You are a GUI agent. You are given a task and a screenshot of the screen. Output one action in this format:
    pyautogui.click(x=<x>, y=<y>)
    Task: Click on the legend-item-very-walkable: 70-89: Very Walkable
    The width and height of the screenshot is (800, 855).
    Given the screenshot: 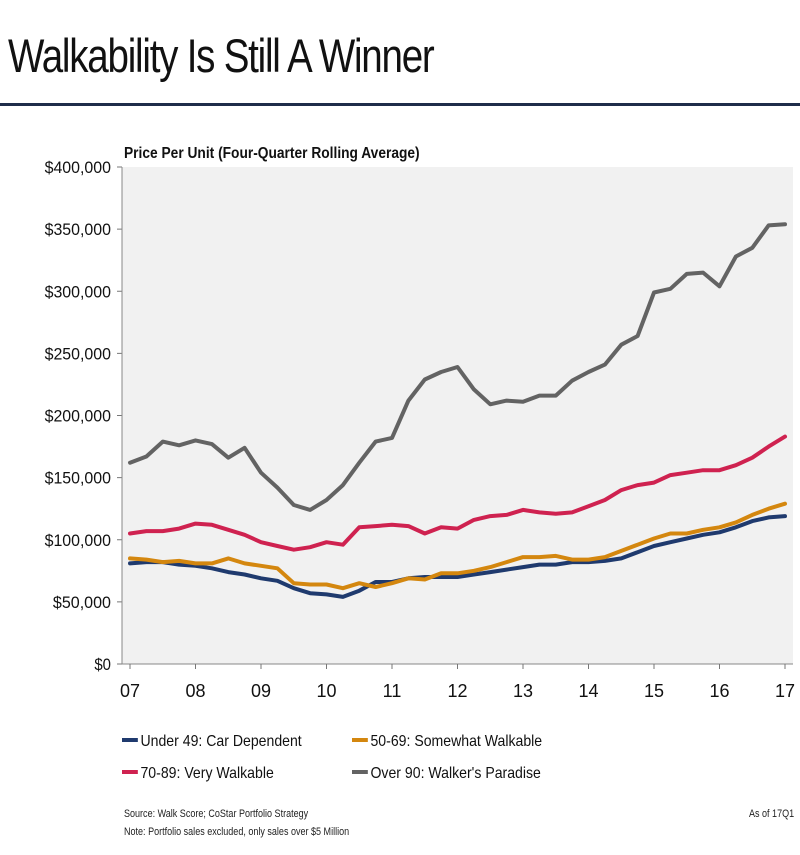 What is the action you would take?
    pyautogui.click(x=198, y=774)
    